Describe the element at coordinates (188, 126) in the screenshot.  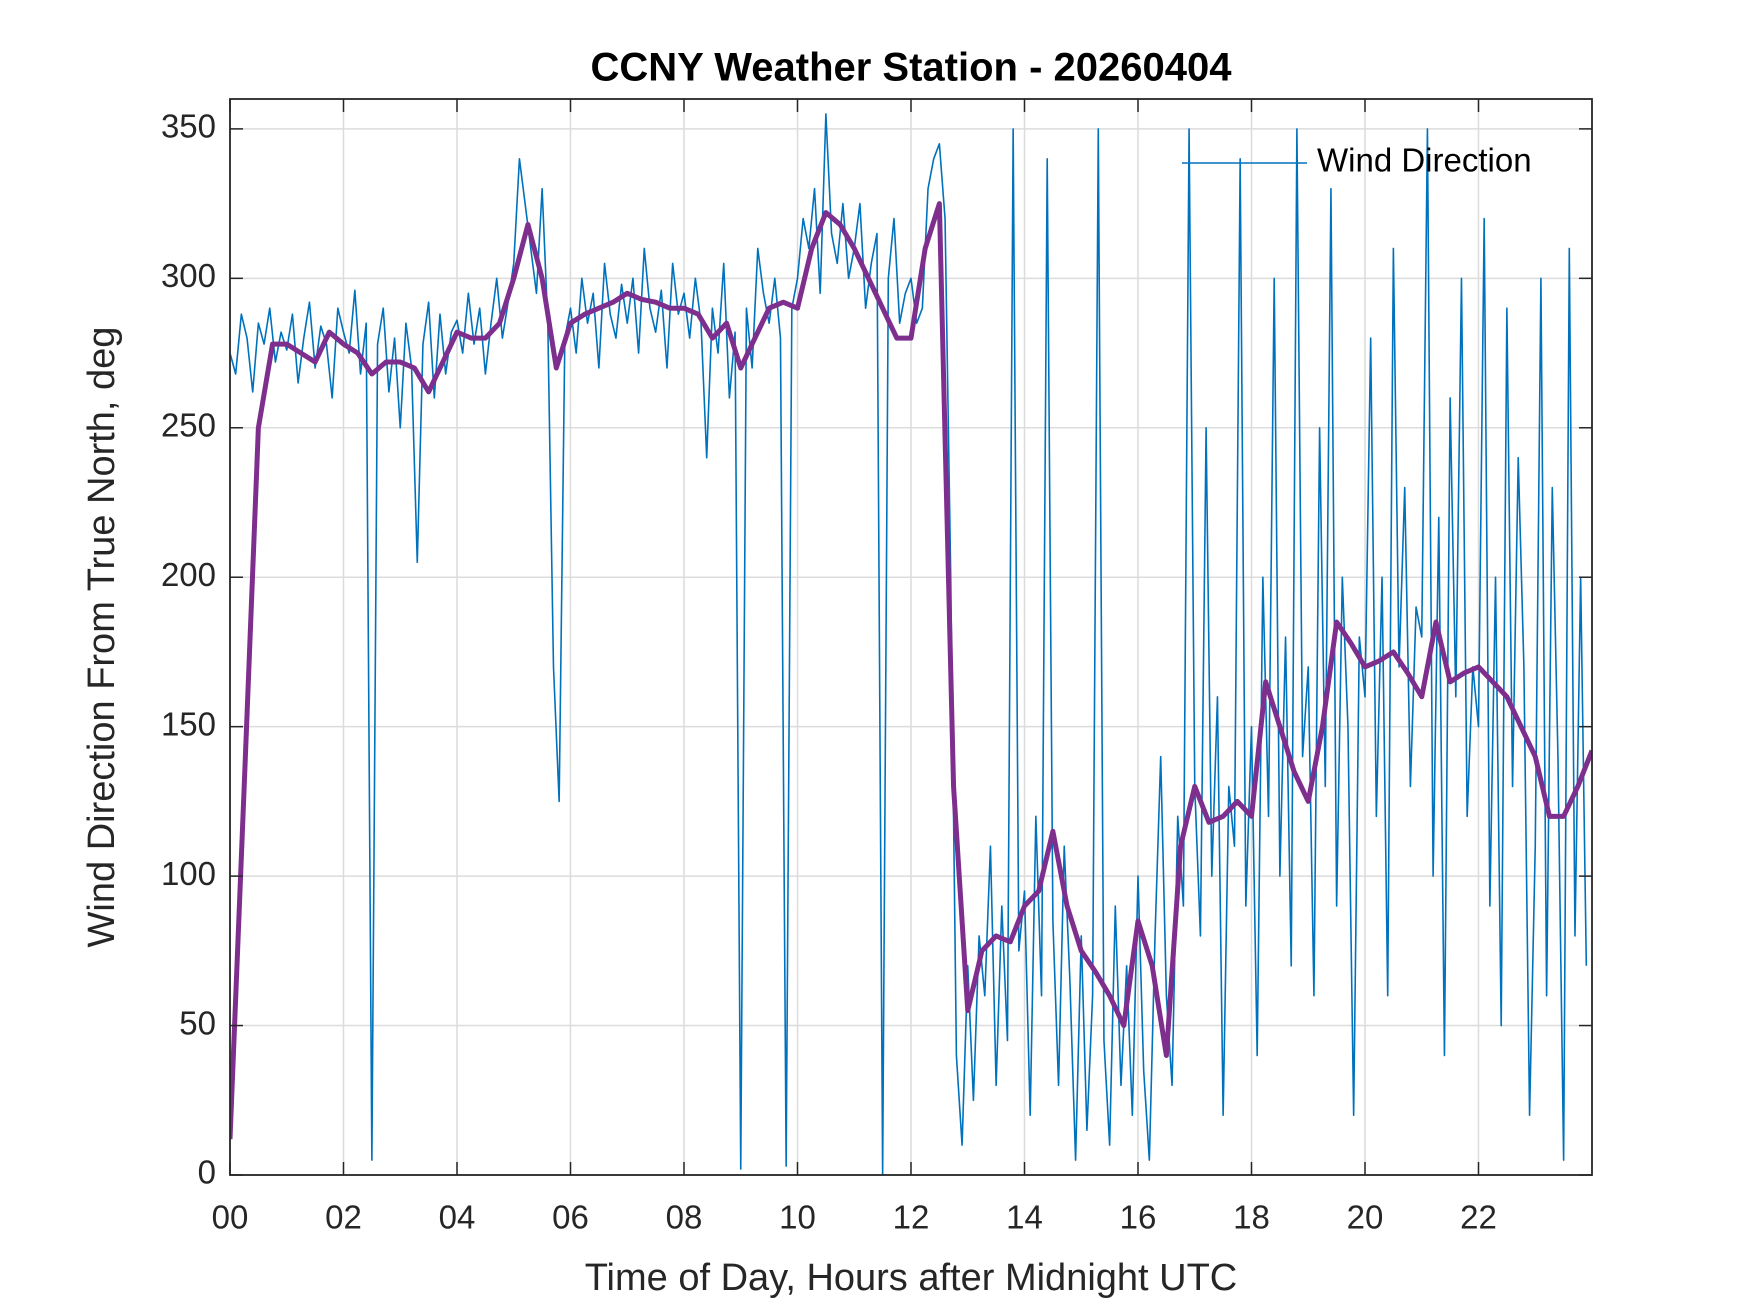
I see `y-tick-label: 350` at that location.